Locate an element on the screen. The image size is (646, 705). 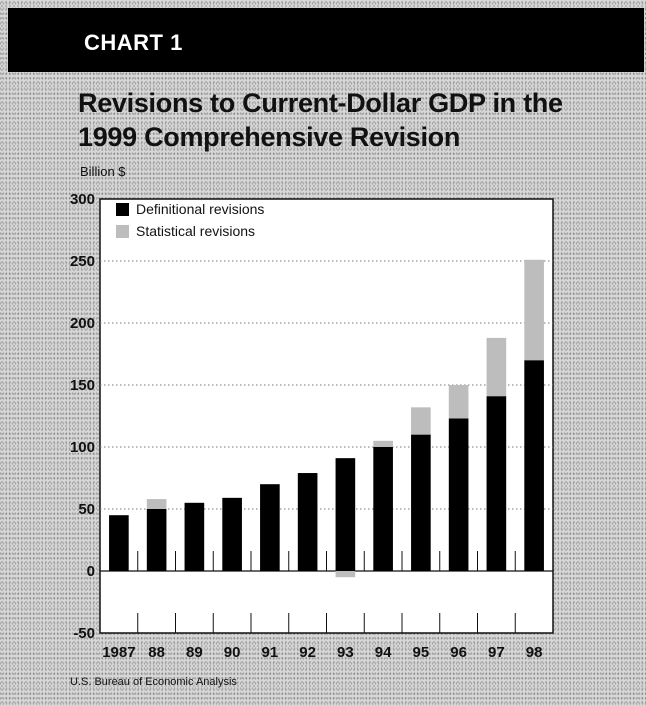
y-axis-label: Billion $ is located at coordinates (103, 171).